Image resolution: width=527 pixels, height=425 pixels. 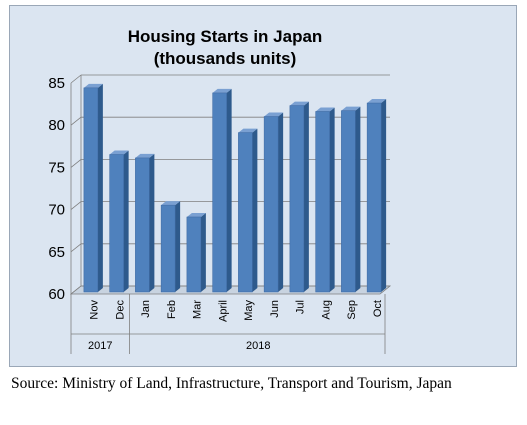 I want to click on bar-sep, so click(x=351, y=199).